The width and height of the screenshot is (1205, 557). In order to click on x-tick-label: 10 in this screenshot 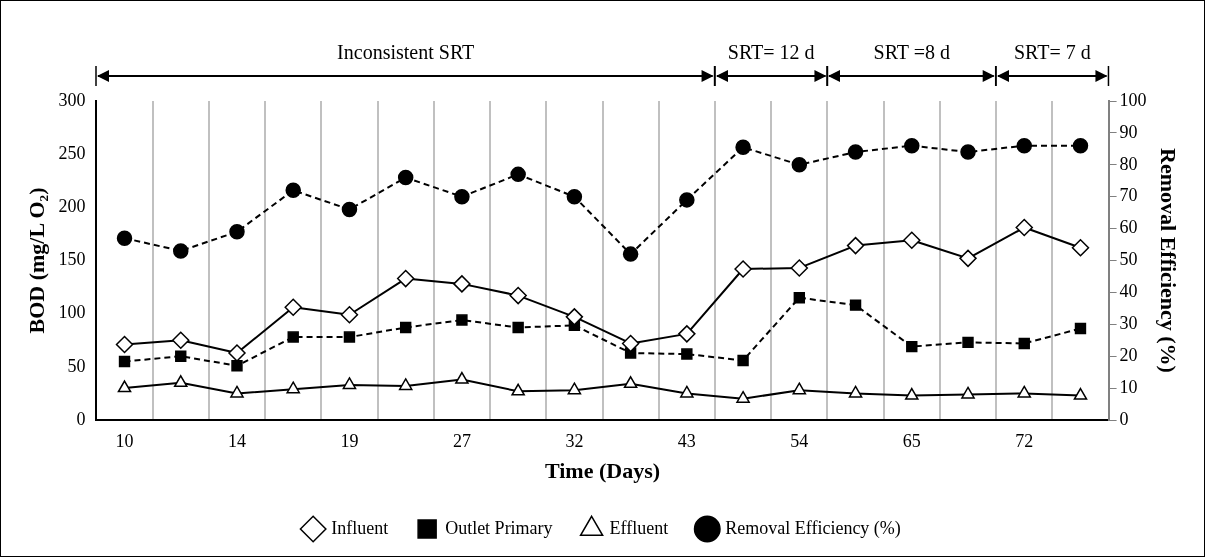, I will do `click(124, 440)`.